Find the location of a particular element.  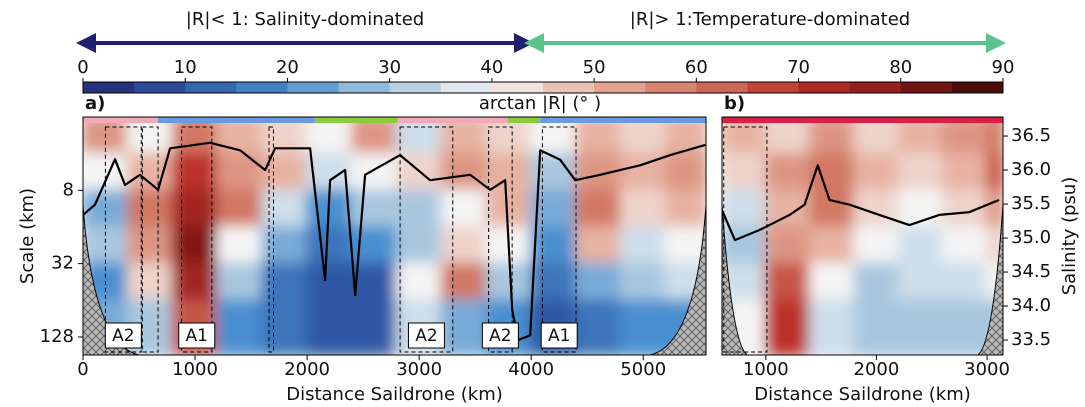

y-axis-label: Scale (km) is located at coordinates (27, 236).